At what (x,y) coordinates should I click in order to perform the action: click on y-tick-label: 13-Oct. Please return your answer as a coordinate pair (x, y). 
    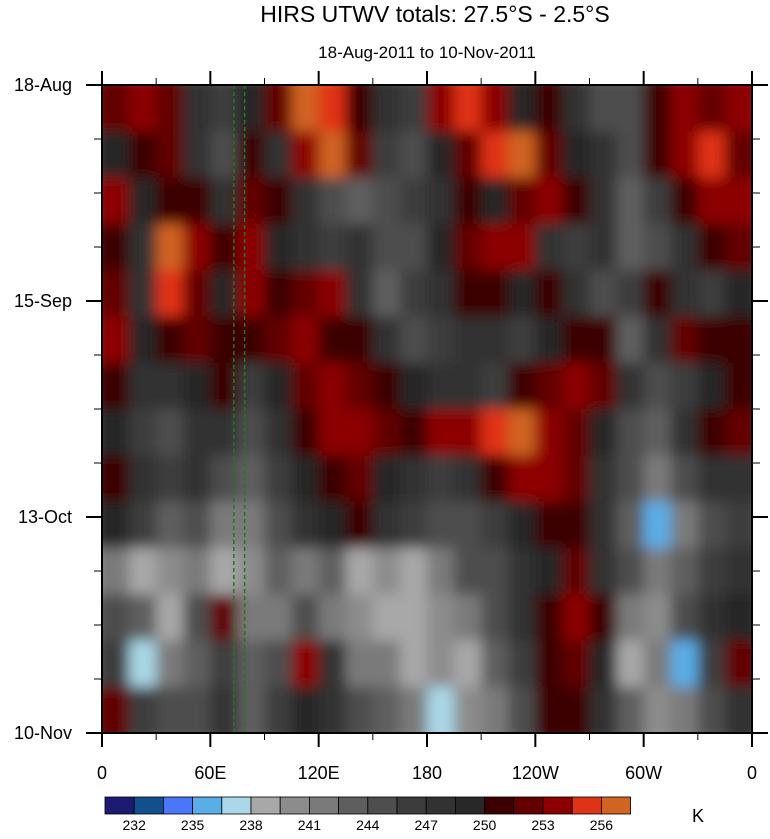
    Looking at the image, I should click on (45, 517).